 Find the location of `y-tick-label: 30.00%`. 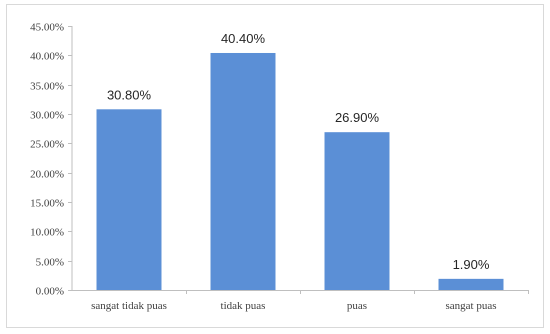

y-tick-label: 30.00% is located at coordinates (47, 116).